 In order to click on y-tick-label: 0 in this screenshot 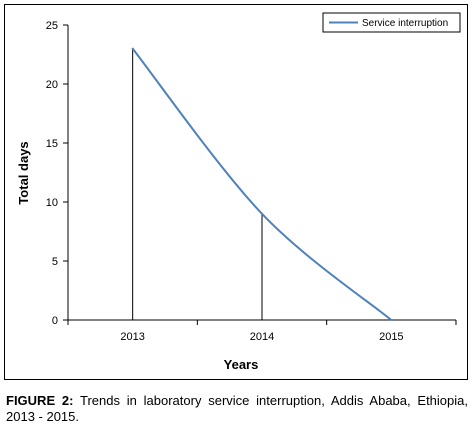, I will do `click(55, 321)`.